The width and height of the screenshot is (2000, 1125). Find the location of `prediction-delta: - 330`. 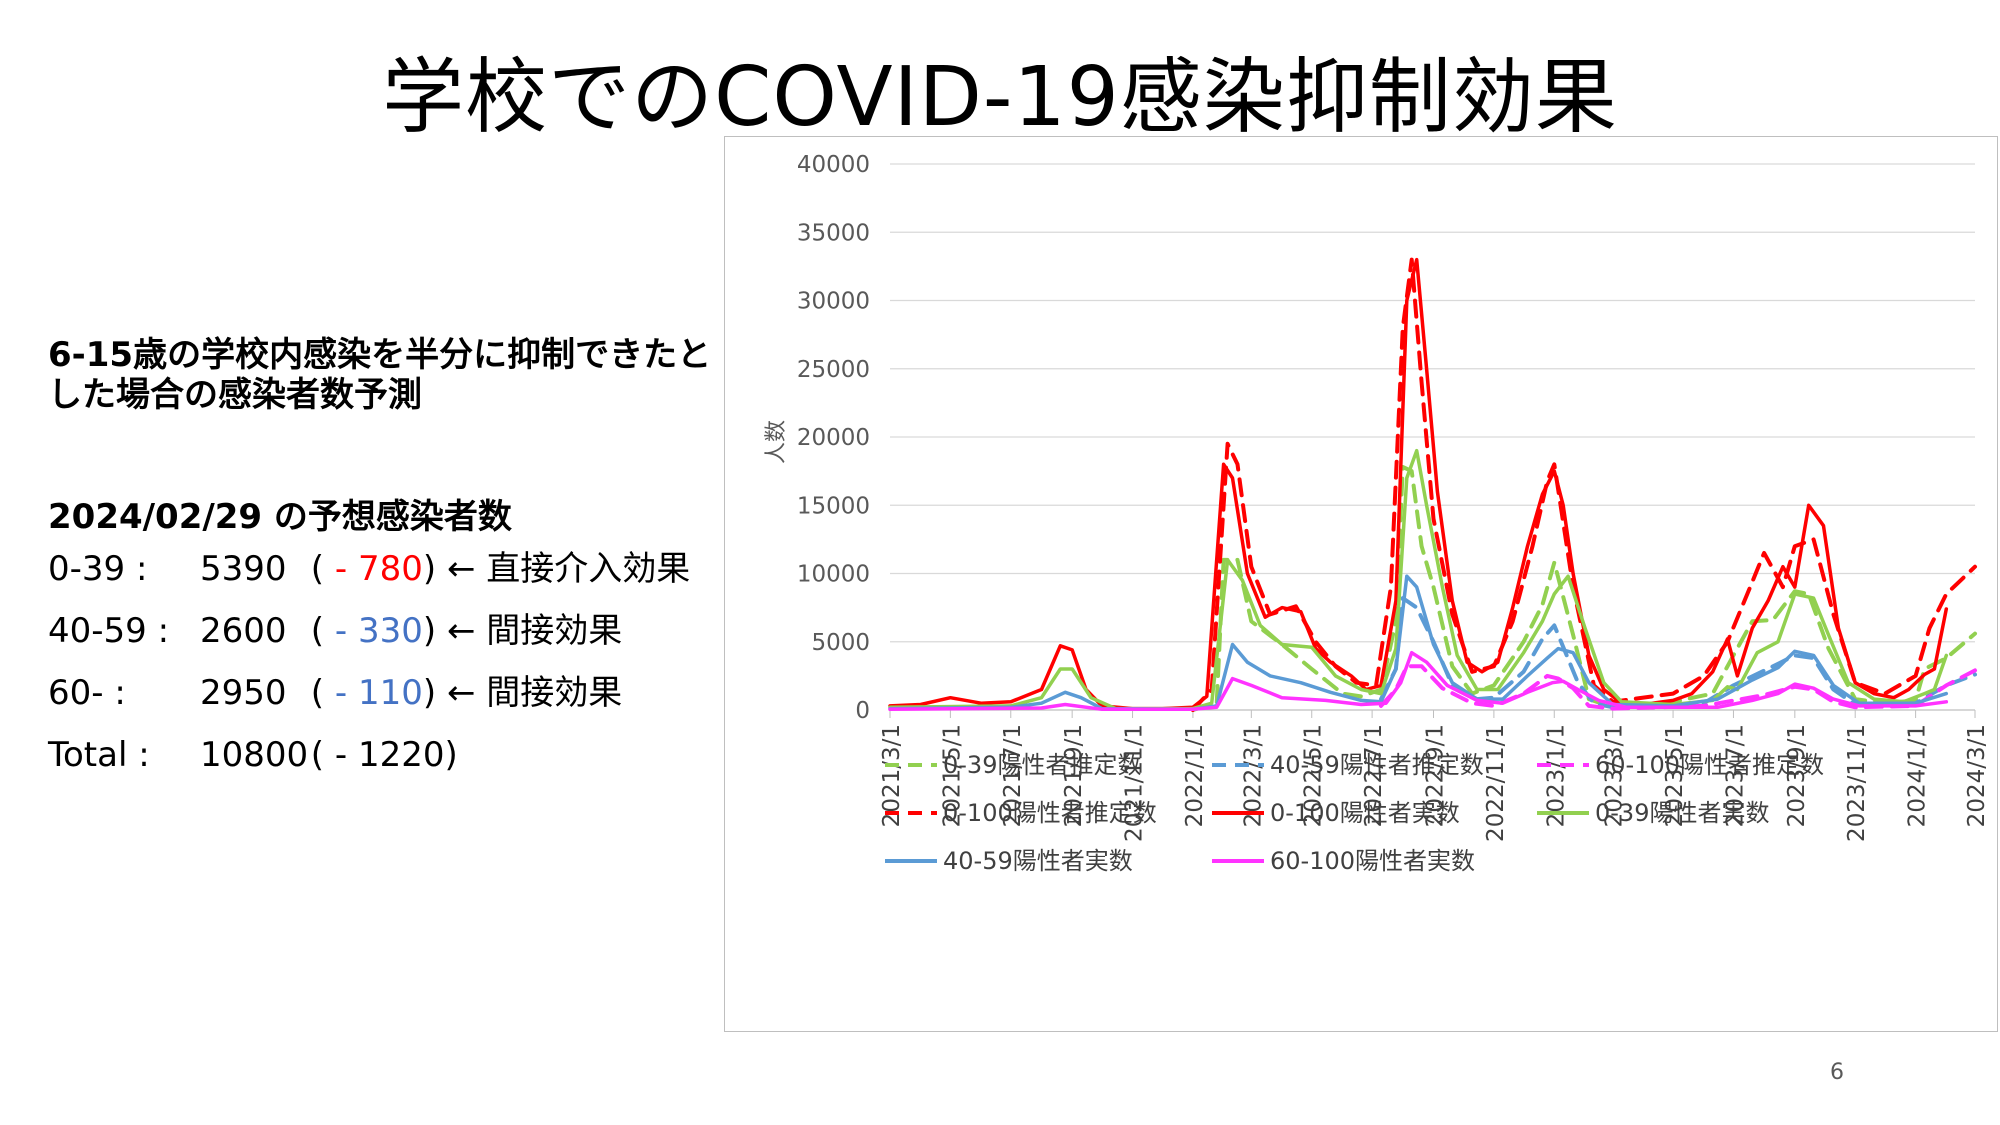

prediction-delta: - 330 is located at coordinates (378, 631).